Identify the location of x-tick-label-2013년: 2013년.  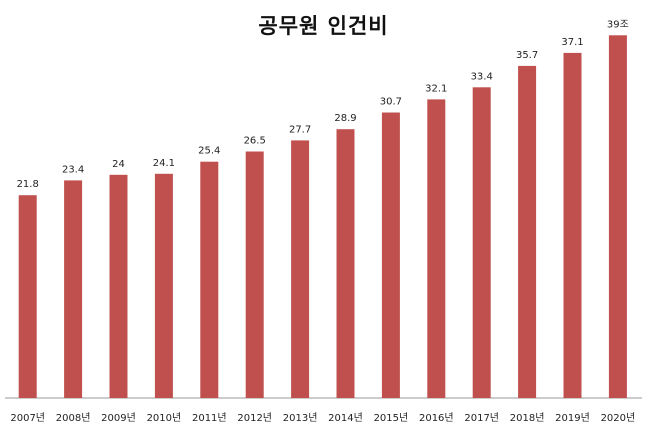
(300, 418).